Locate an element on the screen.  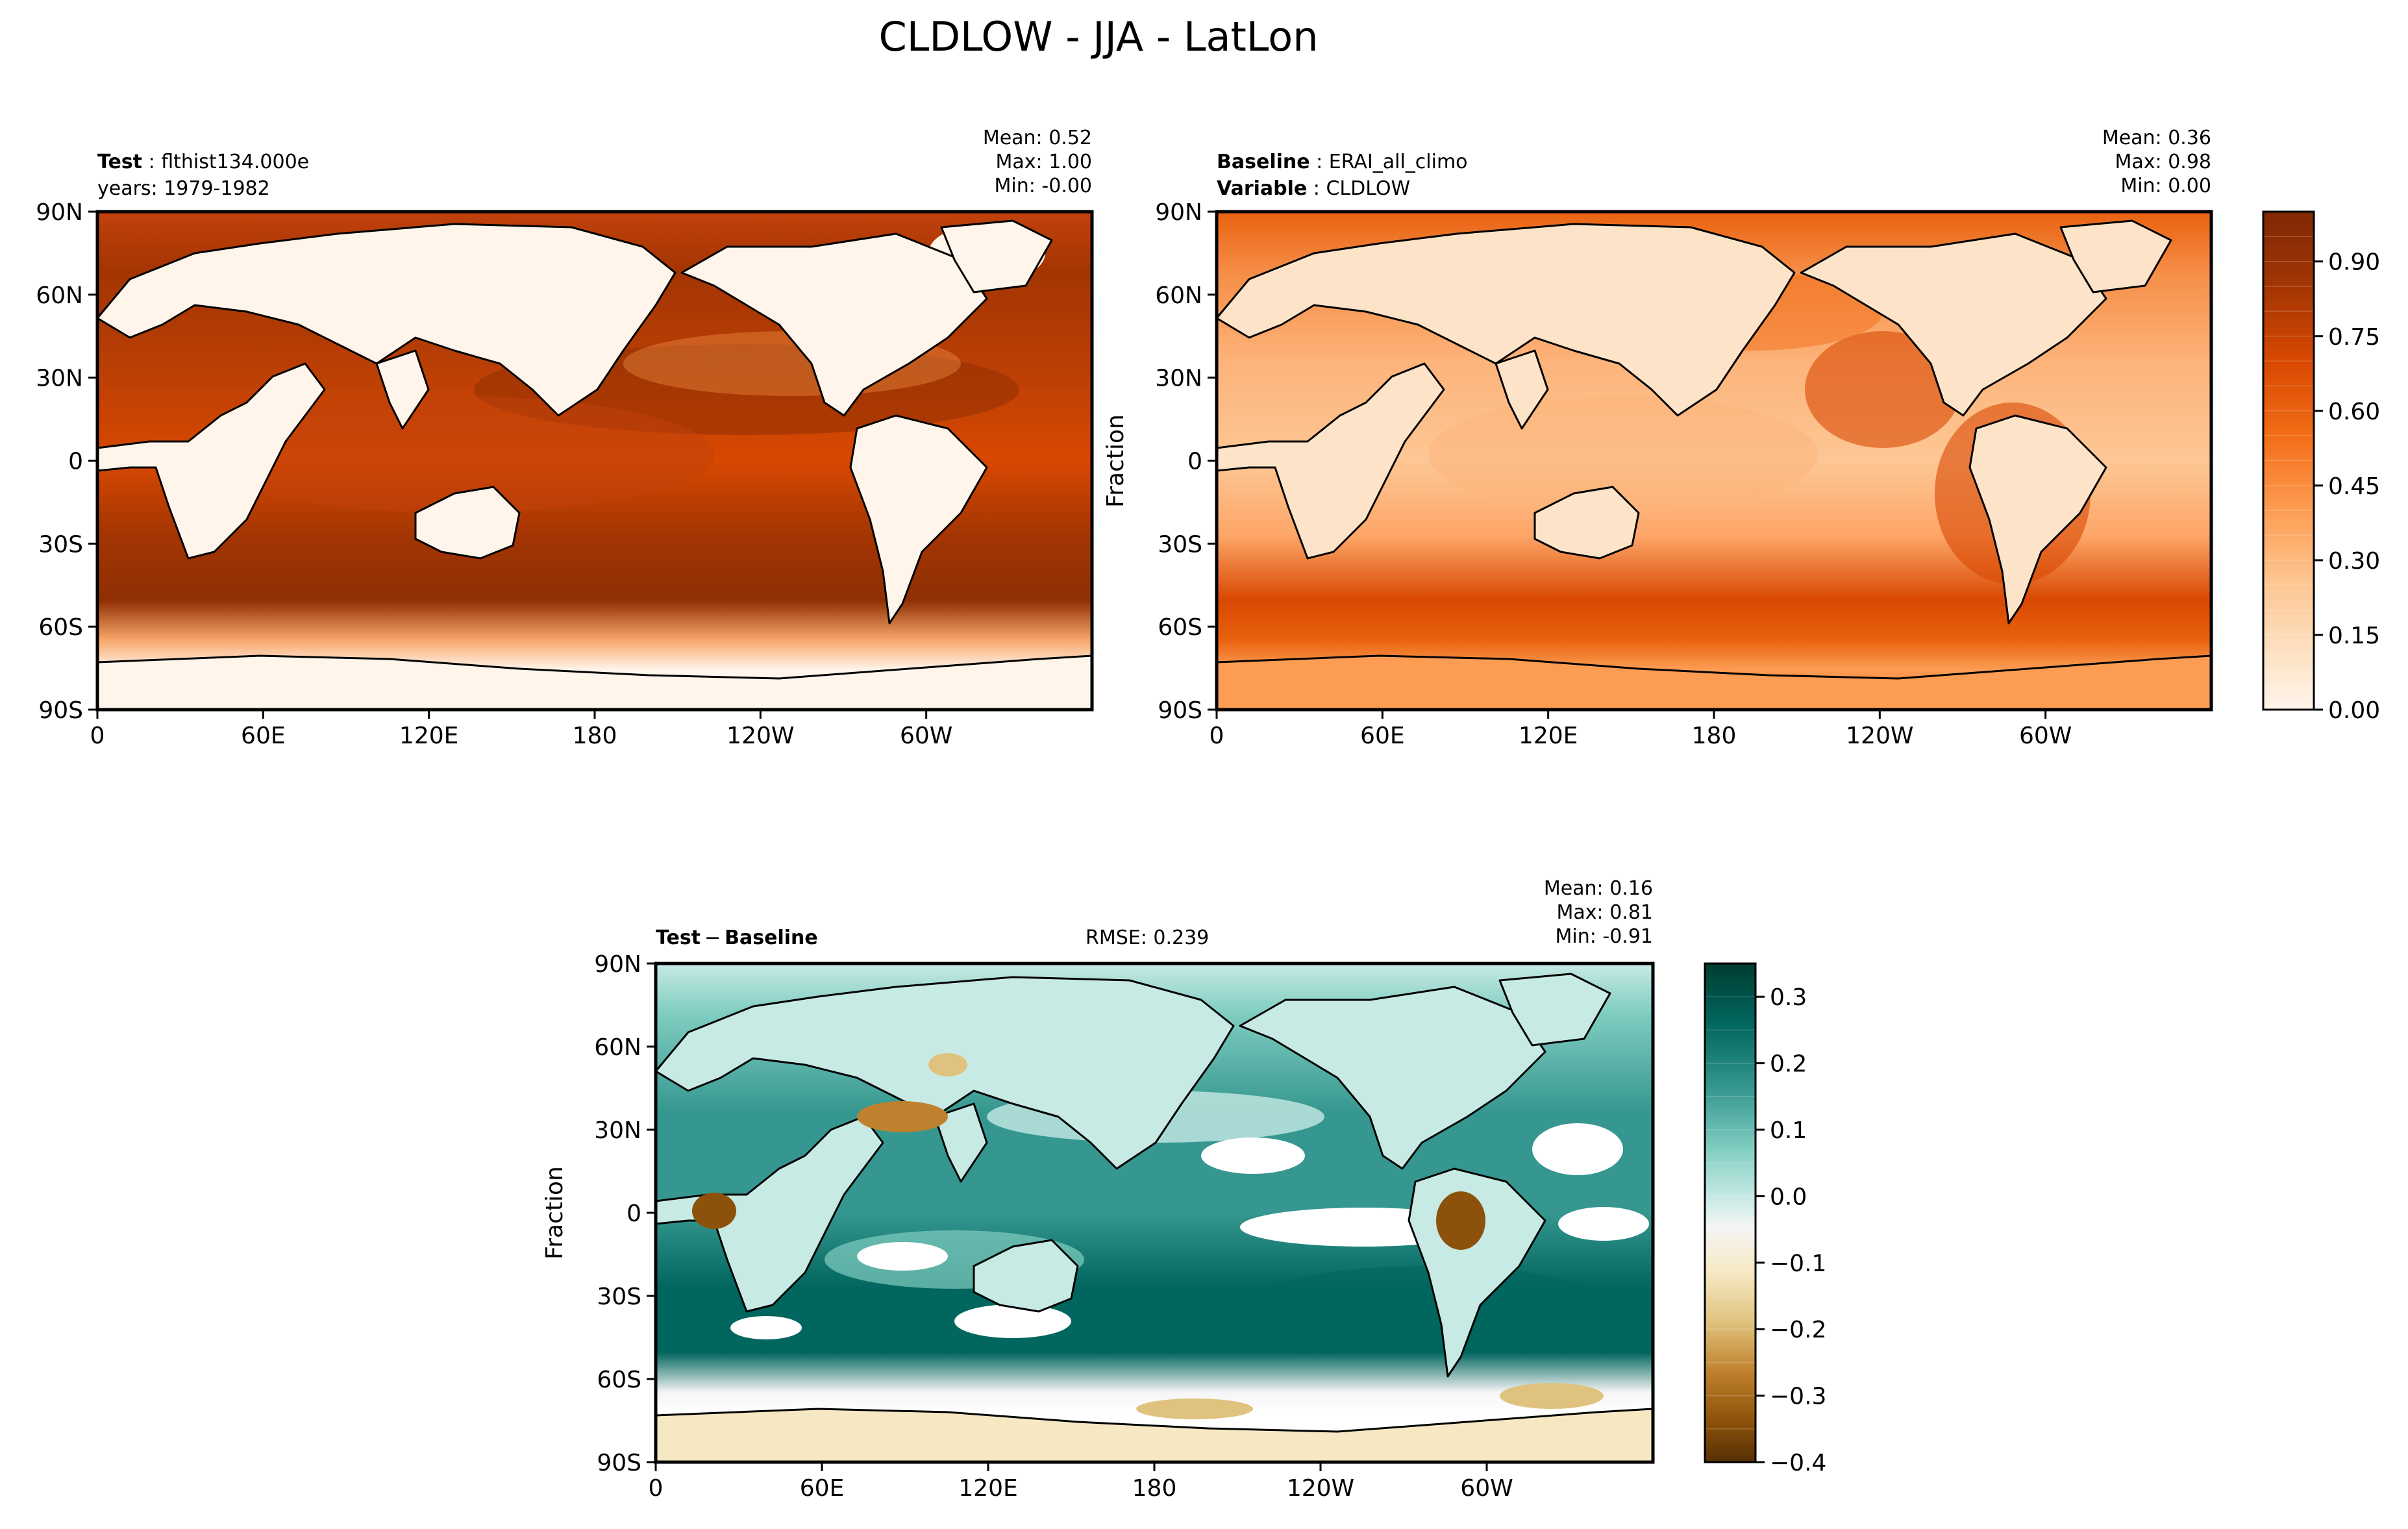
test-yaxis: 90N 60N 30N 0 30S 60S 90S is located at coordinates (66, 462).